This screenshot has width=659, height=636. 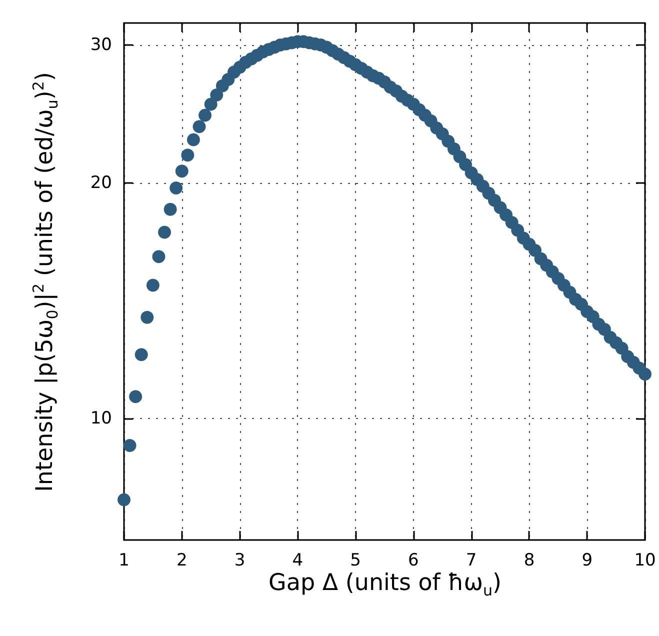 I want to click on x-tick-label: 2, so click(x=182, y=560).